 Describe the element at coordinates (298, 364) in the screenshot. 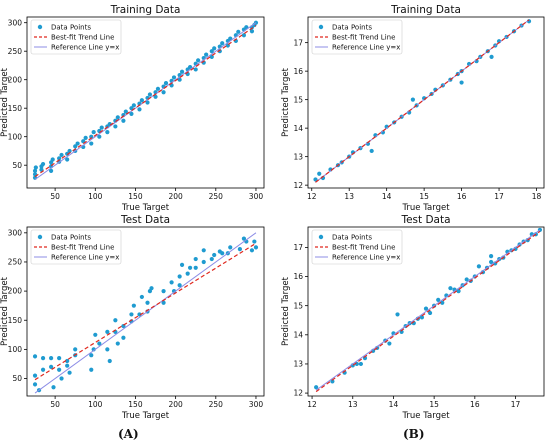

I see `y-tick-label: 13` at that location.